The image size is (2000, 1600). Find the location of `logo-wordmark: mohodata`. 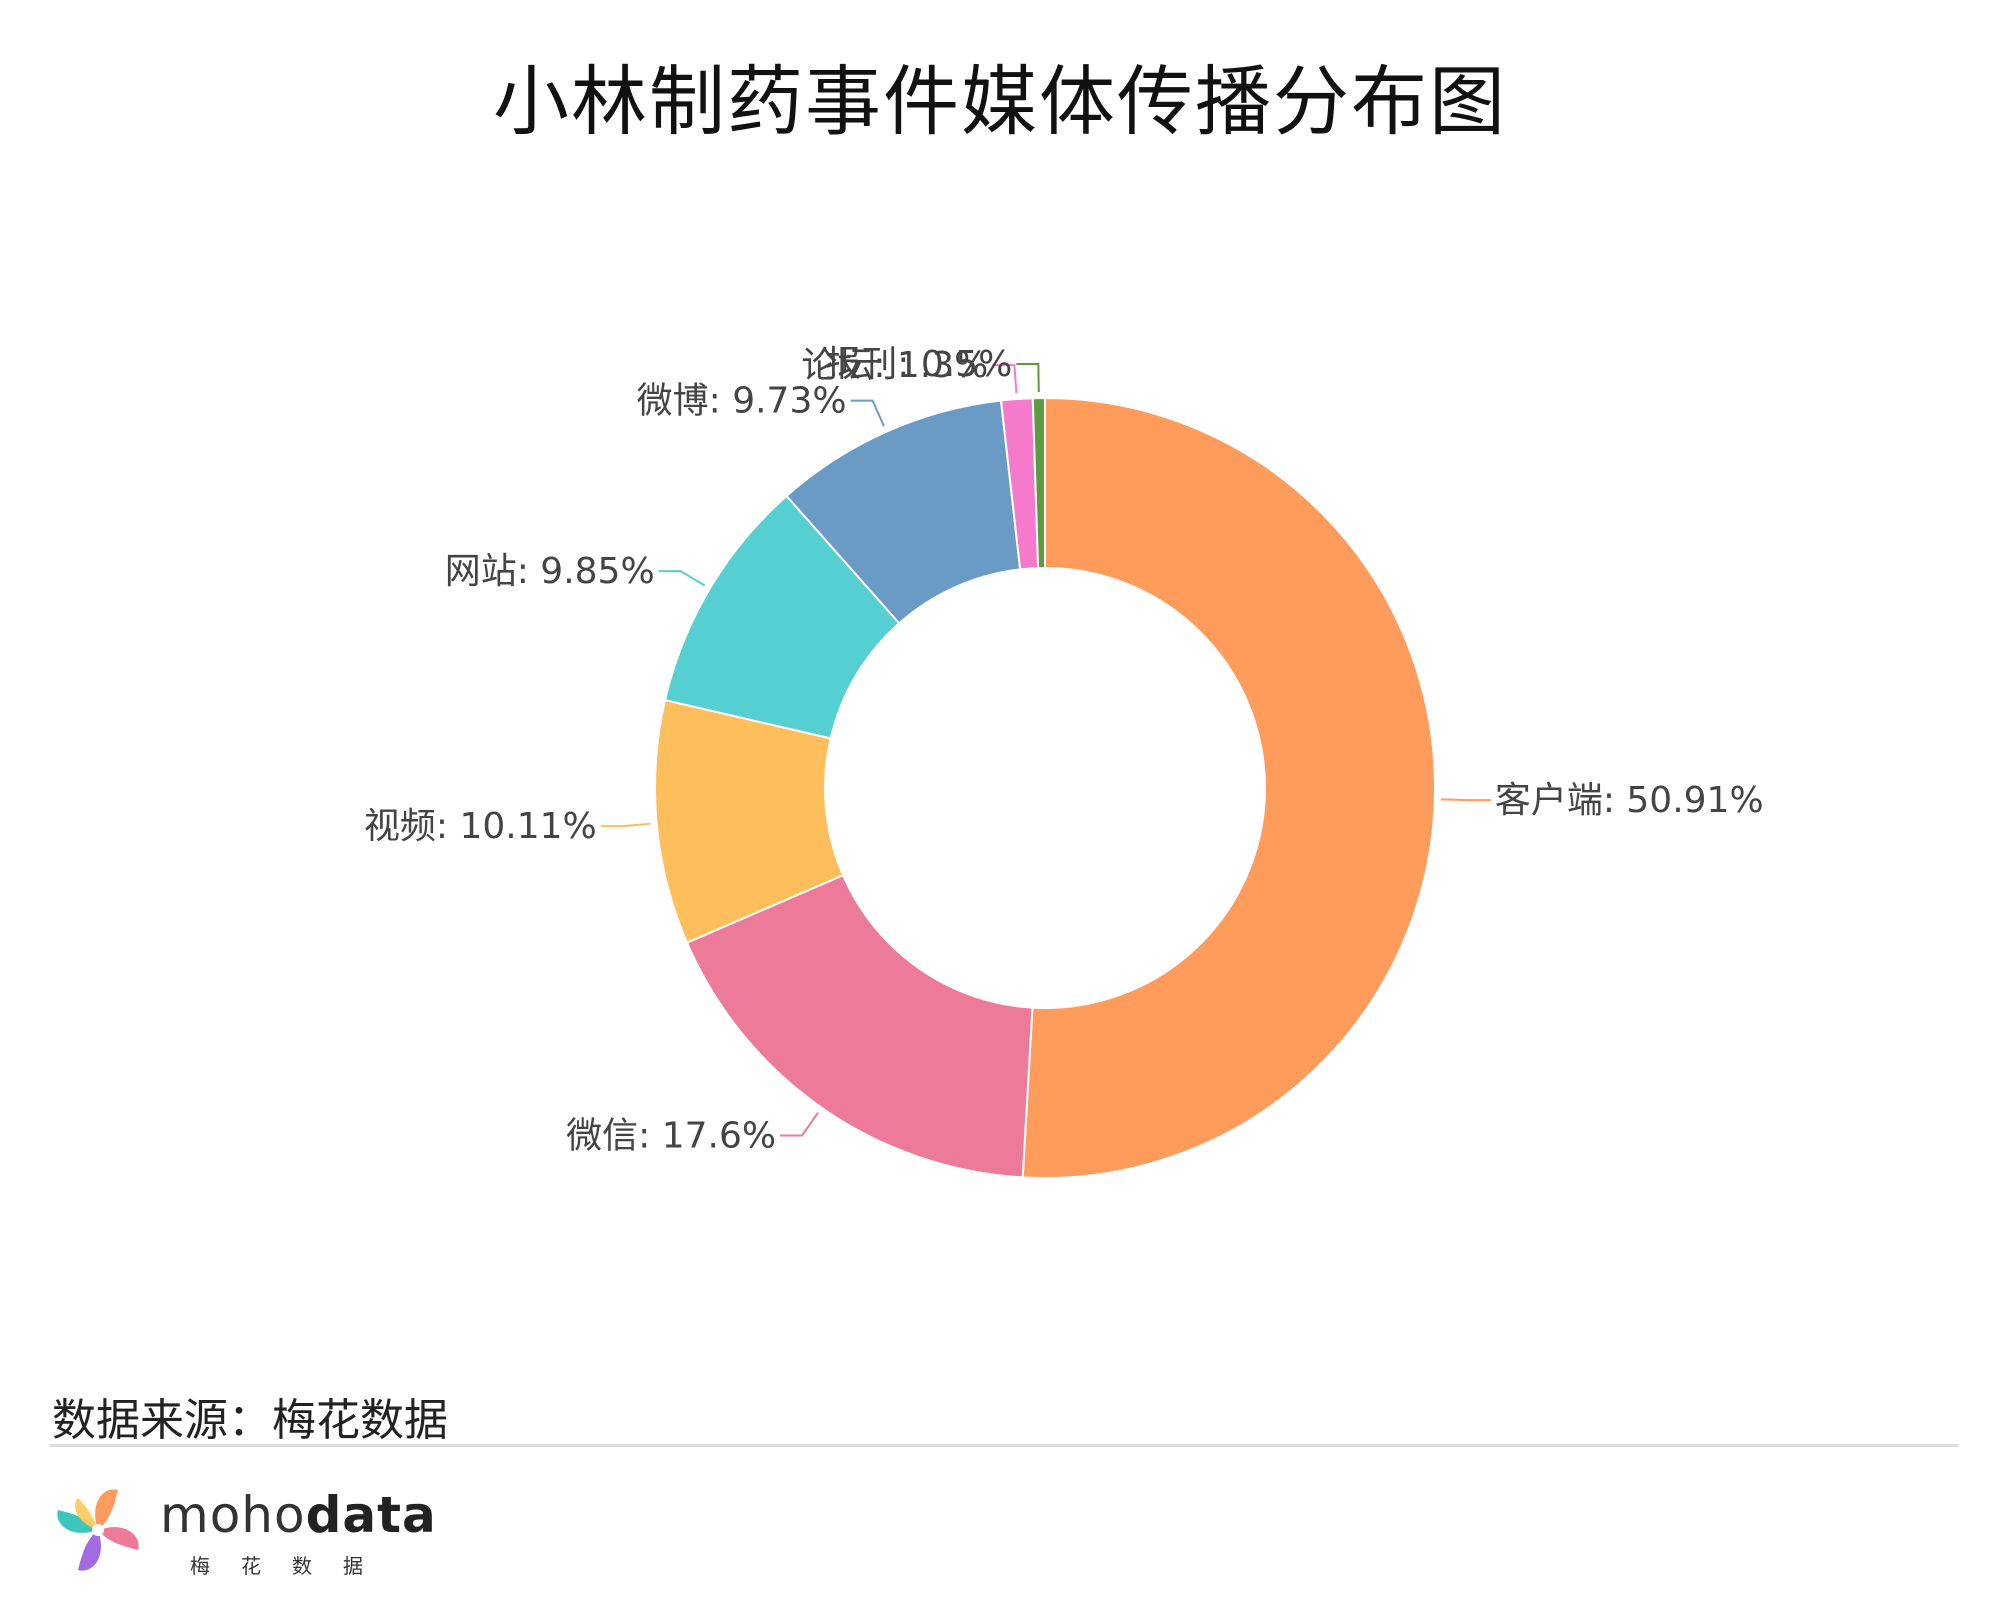

logo-wordmark: mohodata is located at coordinates (298, 1515).